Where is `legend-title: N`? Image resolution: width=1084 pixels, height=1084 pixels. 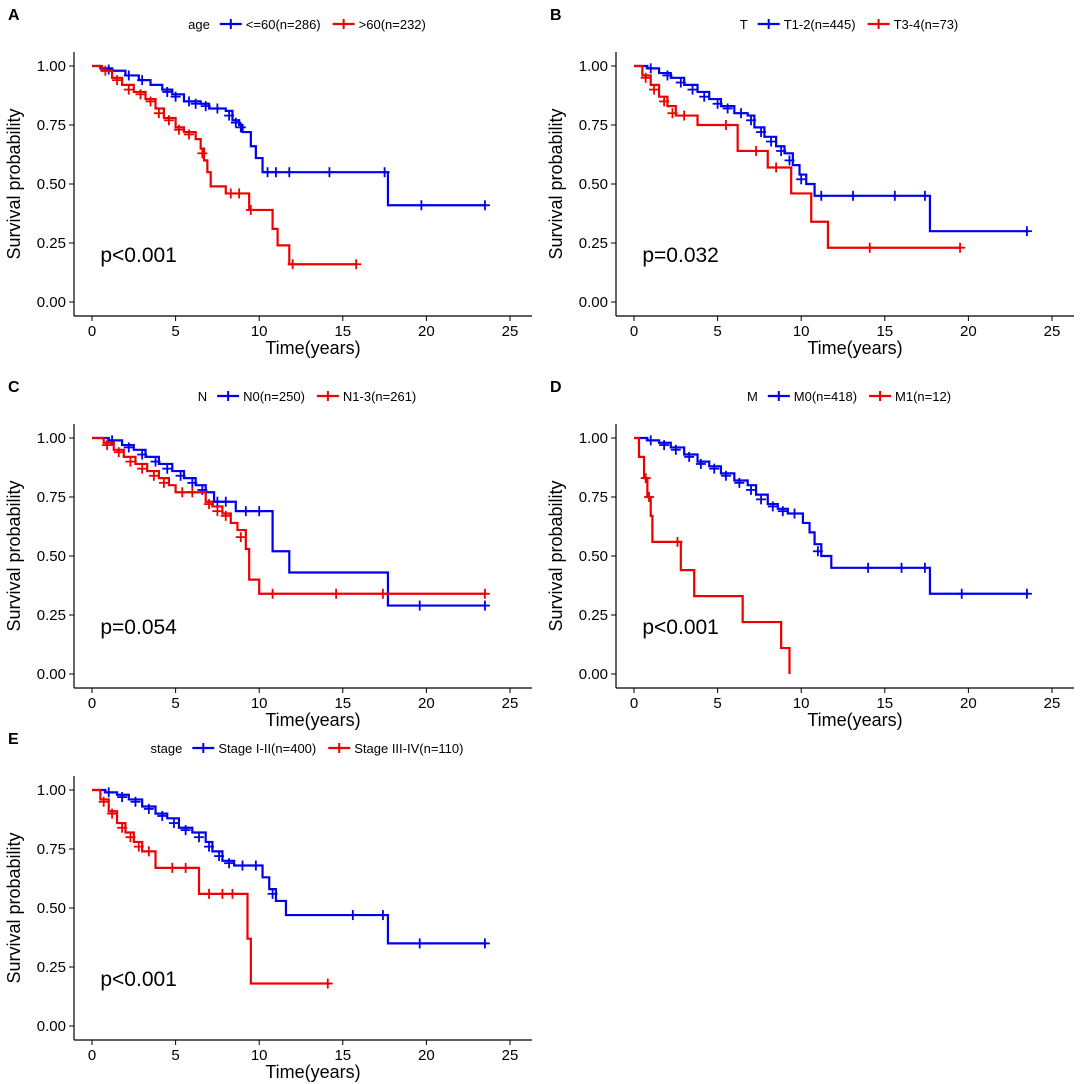 legend-title: N is located at coordinates (202, 396).